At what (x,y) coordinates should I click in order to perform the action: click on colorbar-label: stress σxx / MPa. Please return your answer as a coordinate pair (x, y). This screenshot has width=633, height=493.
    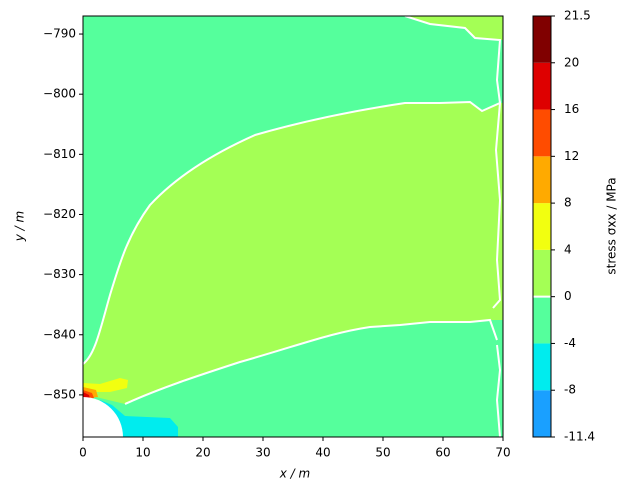
    Looking at the image, I should click on (612, 225).